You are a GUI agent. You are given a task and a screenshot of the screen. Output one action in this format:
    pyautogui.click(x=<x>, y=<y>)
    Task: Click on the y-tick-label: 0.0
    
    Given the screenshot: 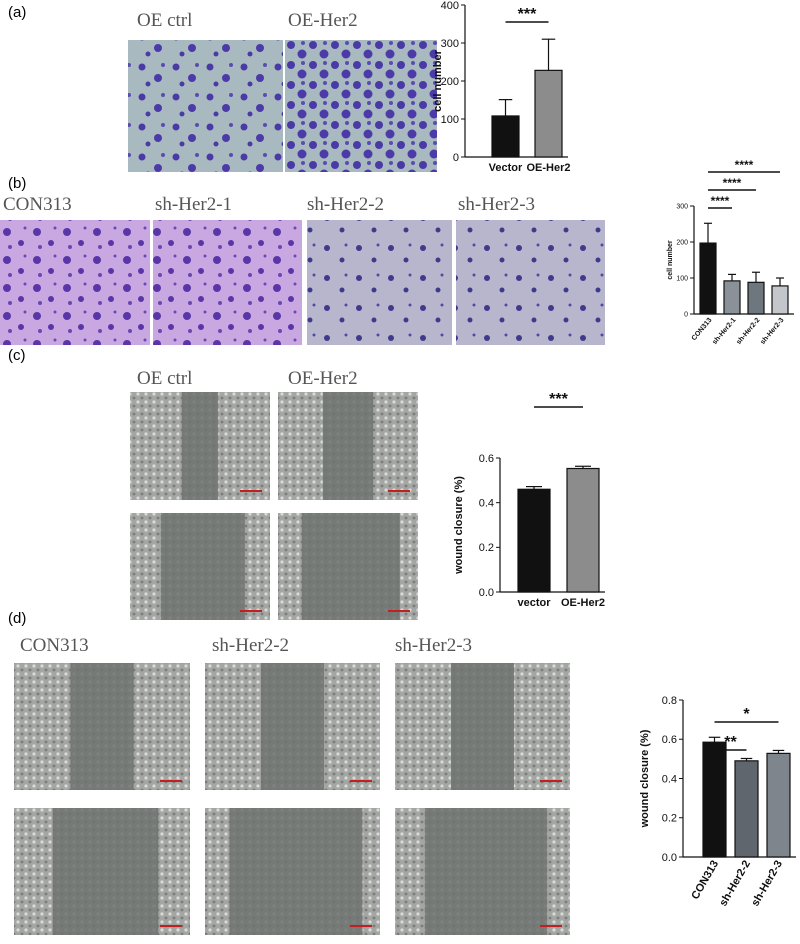 What is the action you would take?
    pyautogui.click(x=486, y=593)
    